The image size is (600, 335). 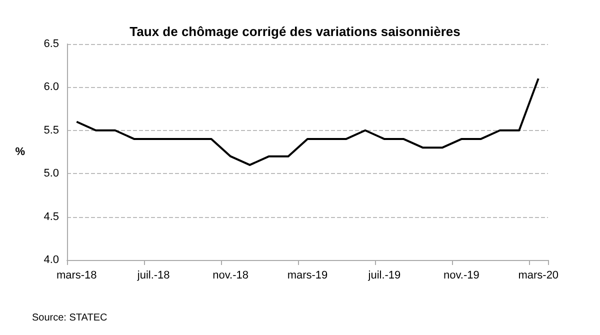 What do you see at coordinates (51, 216) in the screenshot?
I see `y-tick-label: 4.5` at bounding box center [51, 216].